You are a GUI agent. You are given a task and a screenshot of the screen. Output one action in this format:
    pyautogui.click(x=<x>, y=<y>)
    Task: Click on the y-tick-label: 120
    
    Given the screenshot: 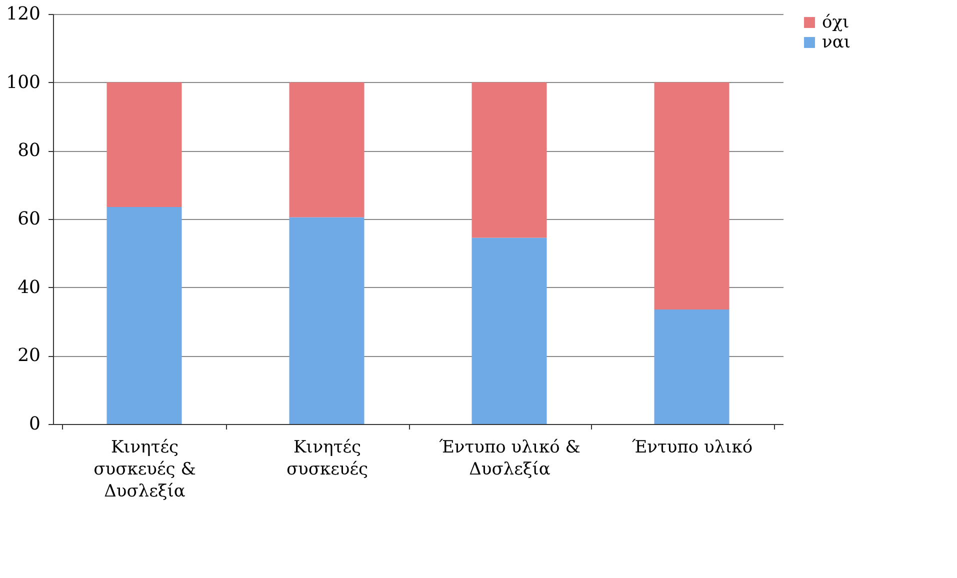 What is the action you would take?
    pyautogui.click(x=23, y=14)
    